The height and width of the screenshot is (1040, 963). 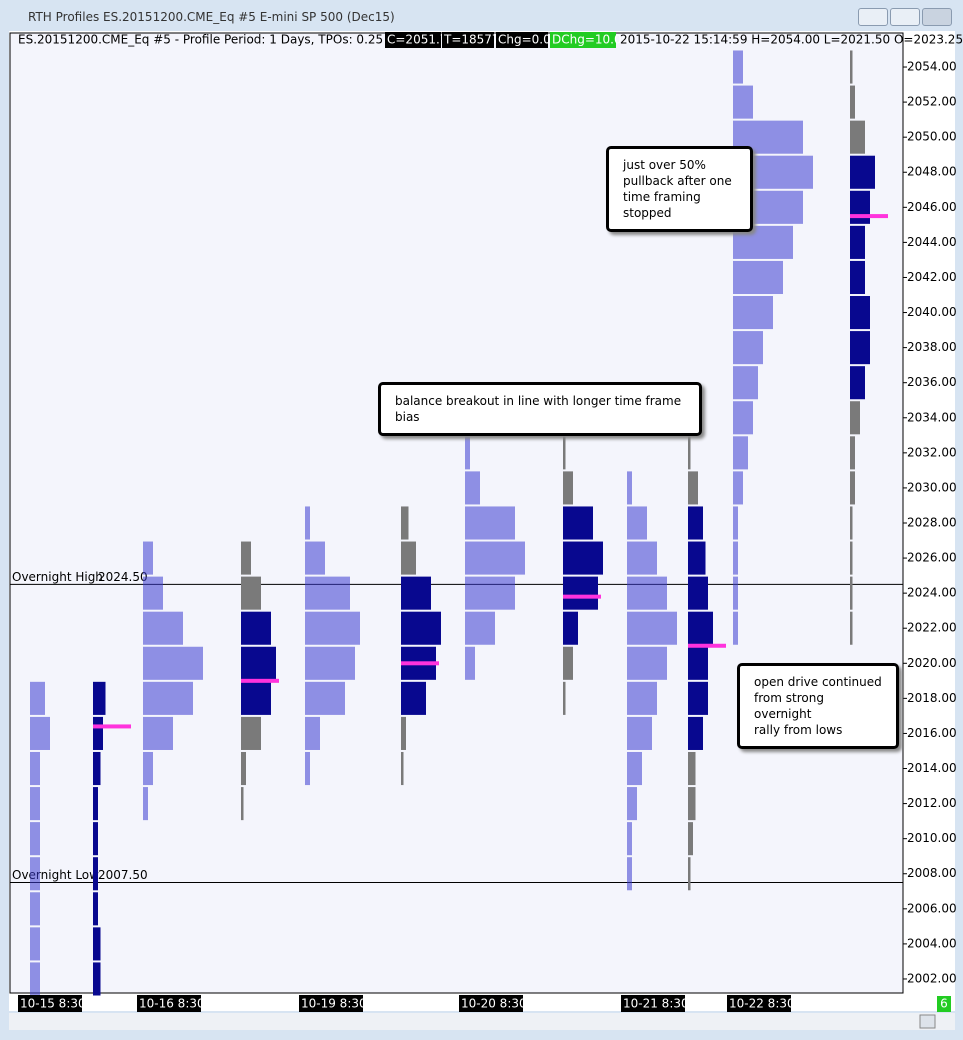 What do you see at coordinates (932, 908) in the screenshot?
I see `y-tick-label: 2006.00` at bounding box center [932, 908].